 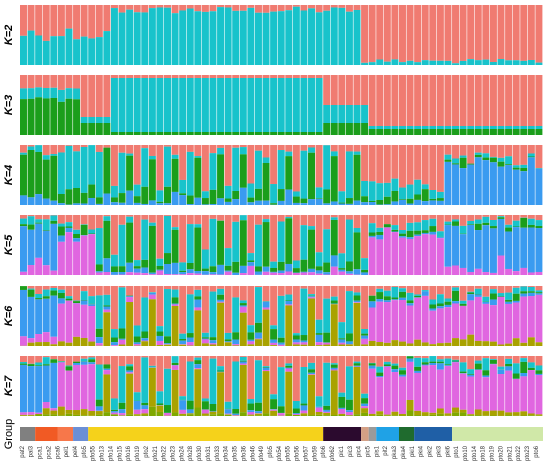 What do you see at coordinates (147, 451) in the screenshot?
I see `sample-tick: pfo2` at bounding box center [147, 451].